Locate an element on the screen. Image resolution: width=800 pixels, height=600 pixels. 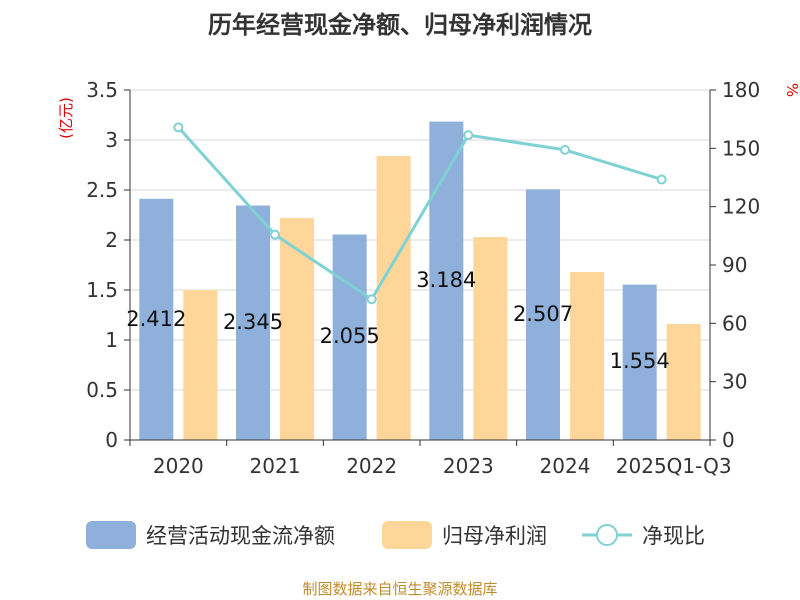
left-axis-unit: (亿元) is located at coordinates (66, 118).